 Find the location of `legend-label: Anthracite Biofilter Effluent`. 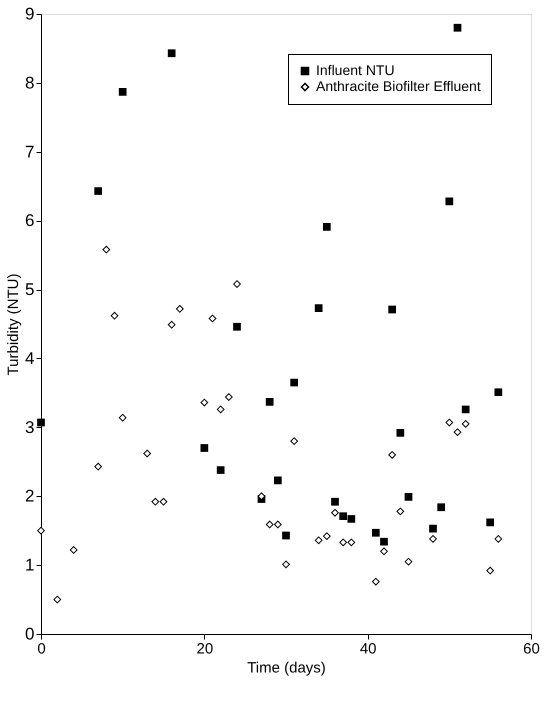

legend-label: Anthracite Biofilter Effluent is located at coordinates (398, 86).